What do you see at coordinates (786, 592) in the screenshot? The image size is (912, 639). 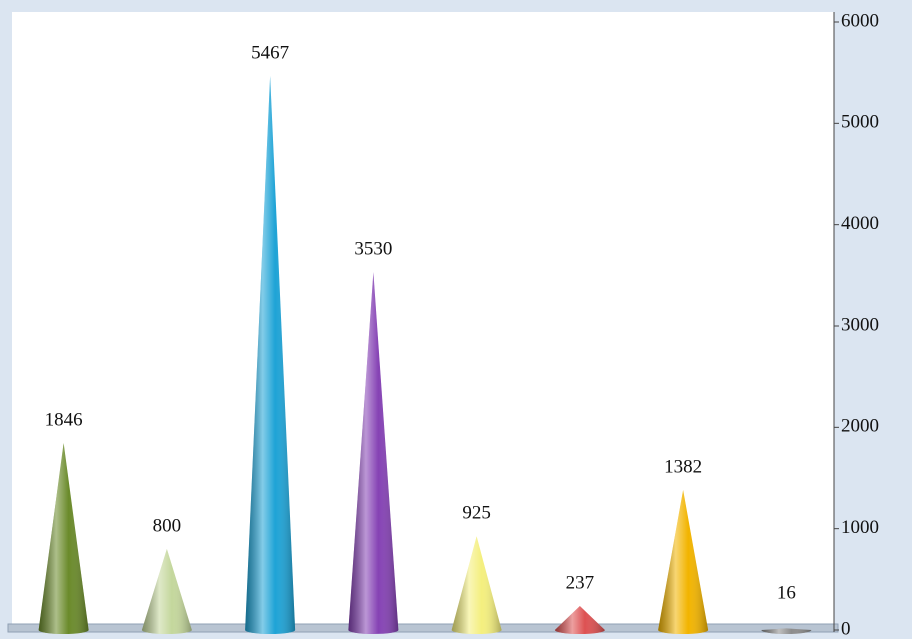 I see `data-label: 16` at bounding box center [786, 592].